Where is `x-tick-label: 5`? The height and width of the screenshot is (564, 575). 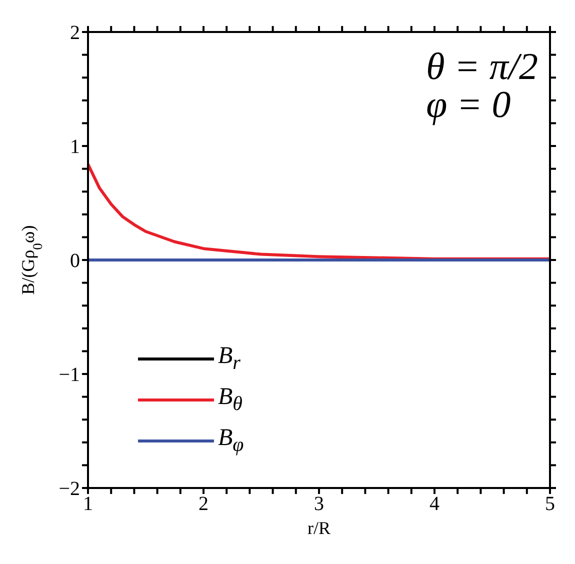 x-tick-label: 5 is located at coordinates (550, 504).